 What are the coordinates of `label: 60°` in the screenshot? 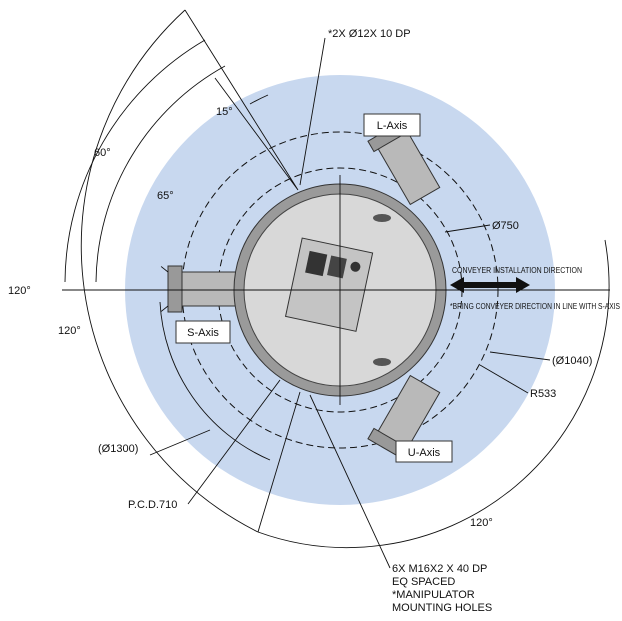 It's located at (102, 153).